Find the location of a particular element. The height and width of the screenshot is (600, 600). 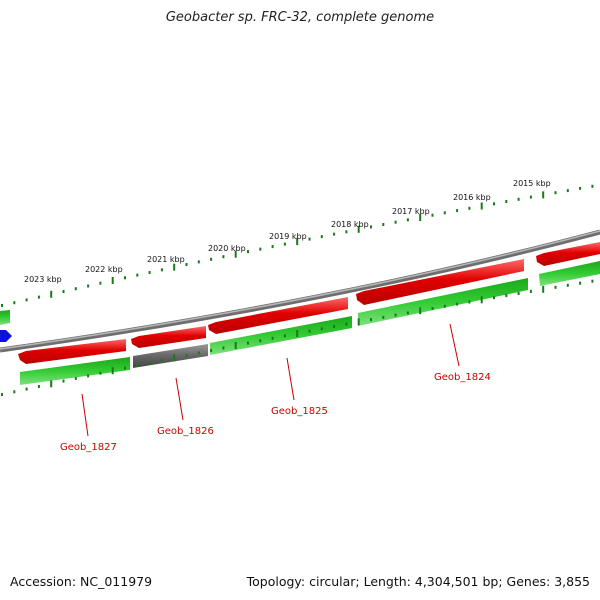

gene-reverse-partial-left is located at coordinates (5, 317).